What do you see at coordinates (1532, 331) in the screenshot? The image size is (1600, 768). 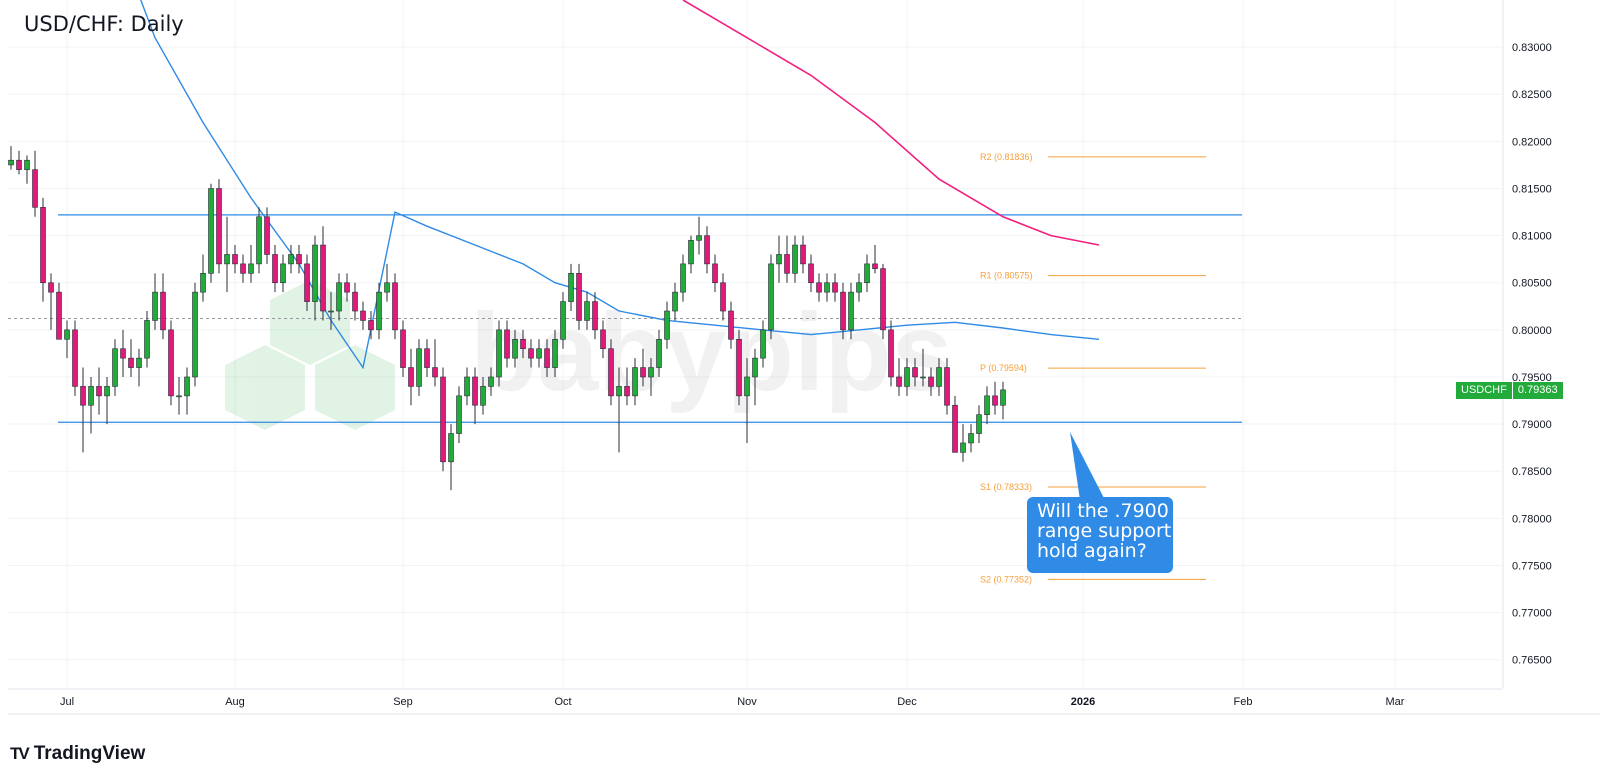 I see `y-tick-label: 0.80000` at bounding box center [1532, 331].